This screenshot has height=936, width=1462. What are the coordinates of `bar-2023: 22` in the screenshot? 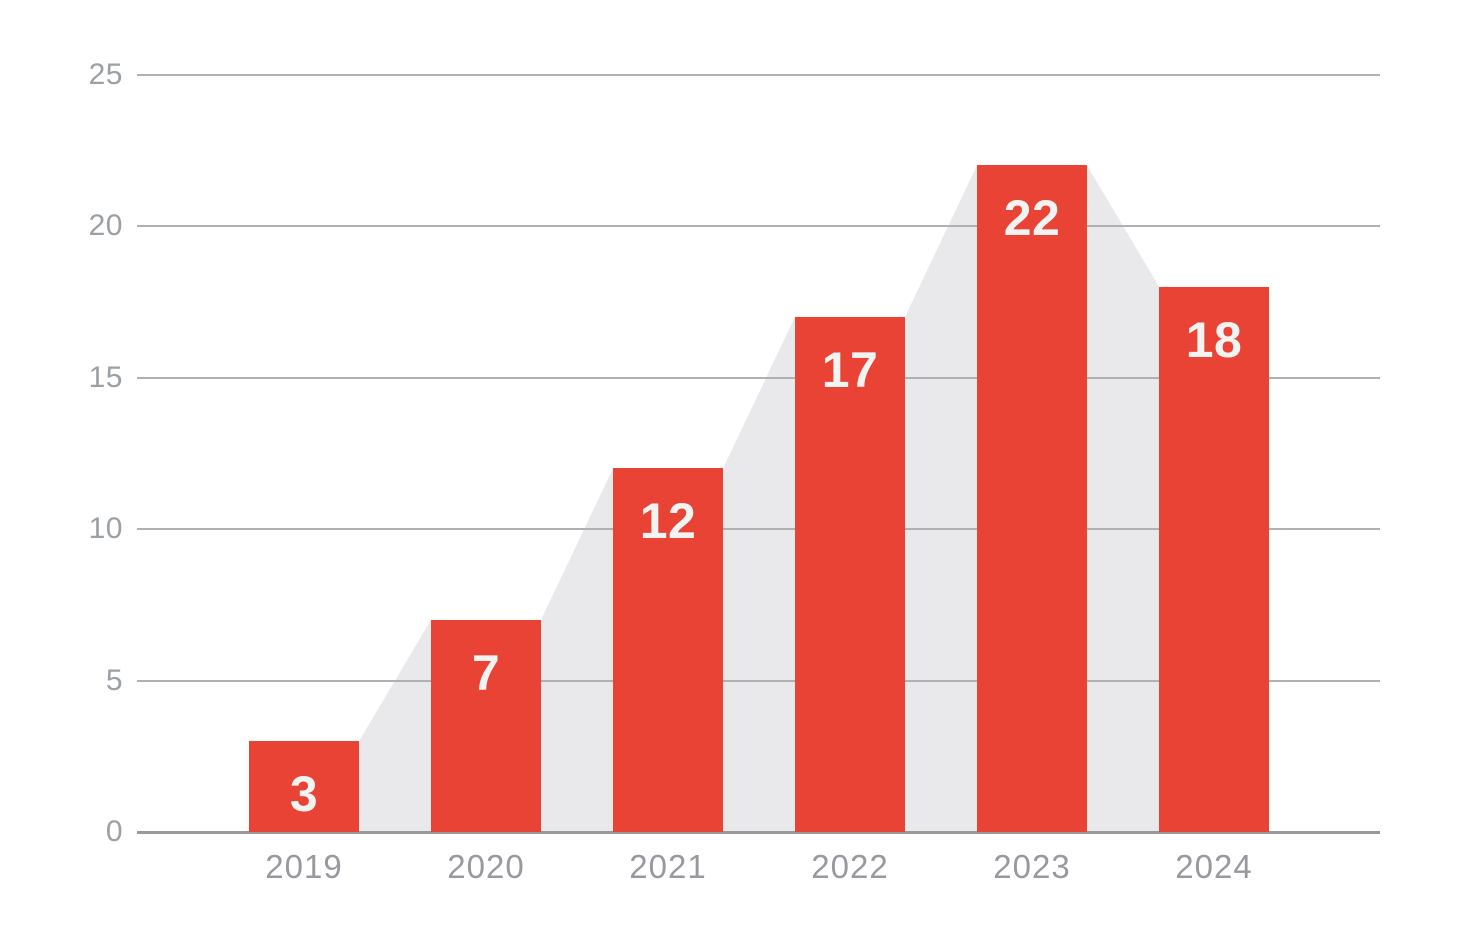 It's located at (1032, 498).